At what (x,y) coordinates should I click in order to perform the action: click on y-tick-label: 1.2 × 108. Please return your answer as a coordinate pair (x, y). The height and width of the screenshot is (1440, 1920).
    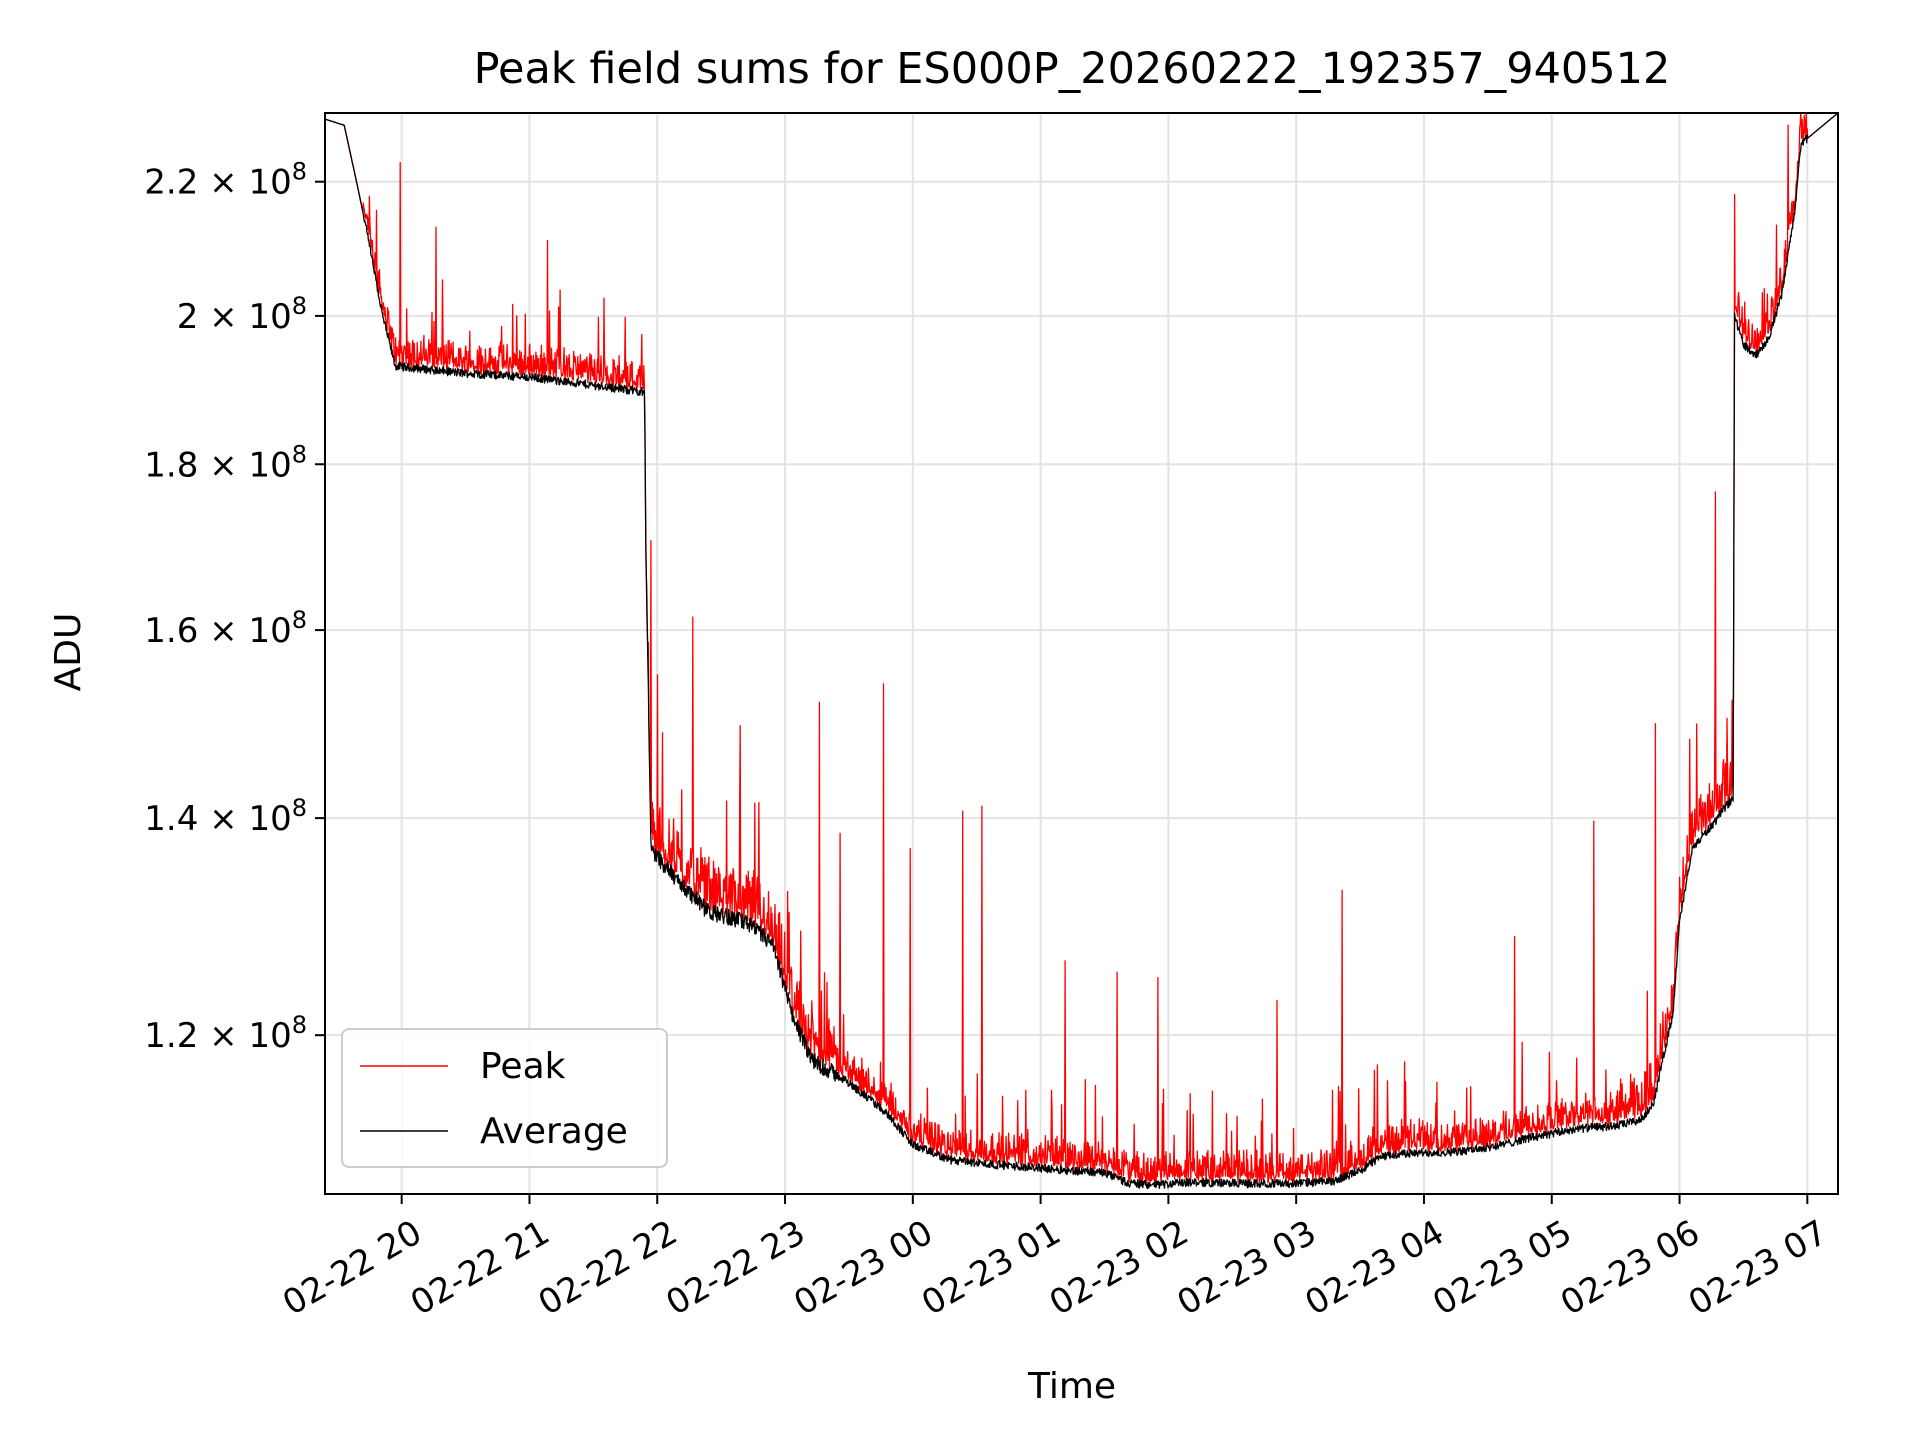
    Looking at the image, I should click on (225, 1033).